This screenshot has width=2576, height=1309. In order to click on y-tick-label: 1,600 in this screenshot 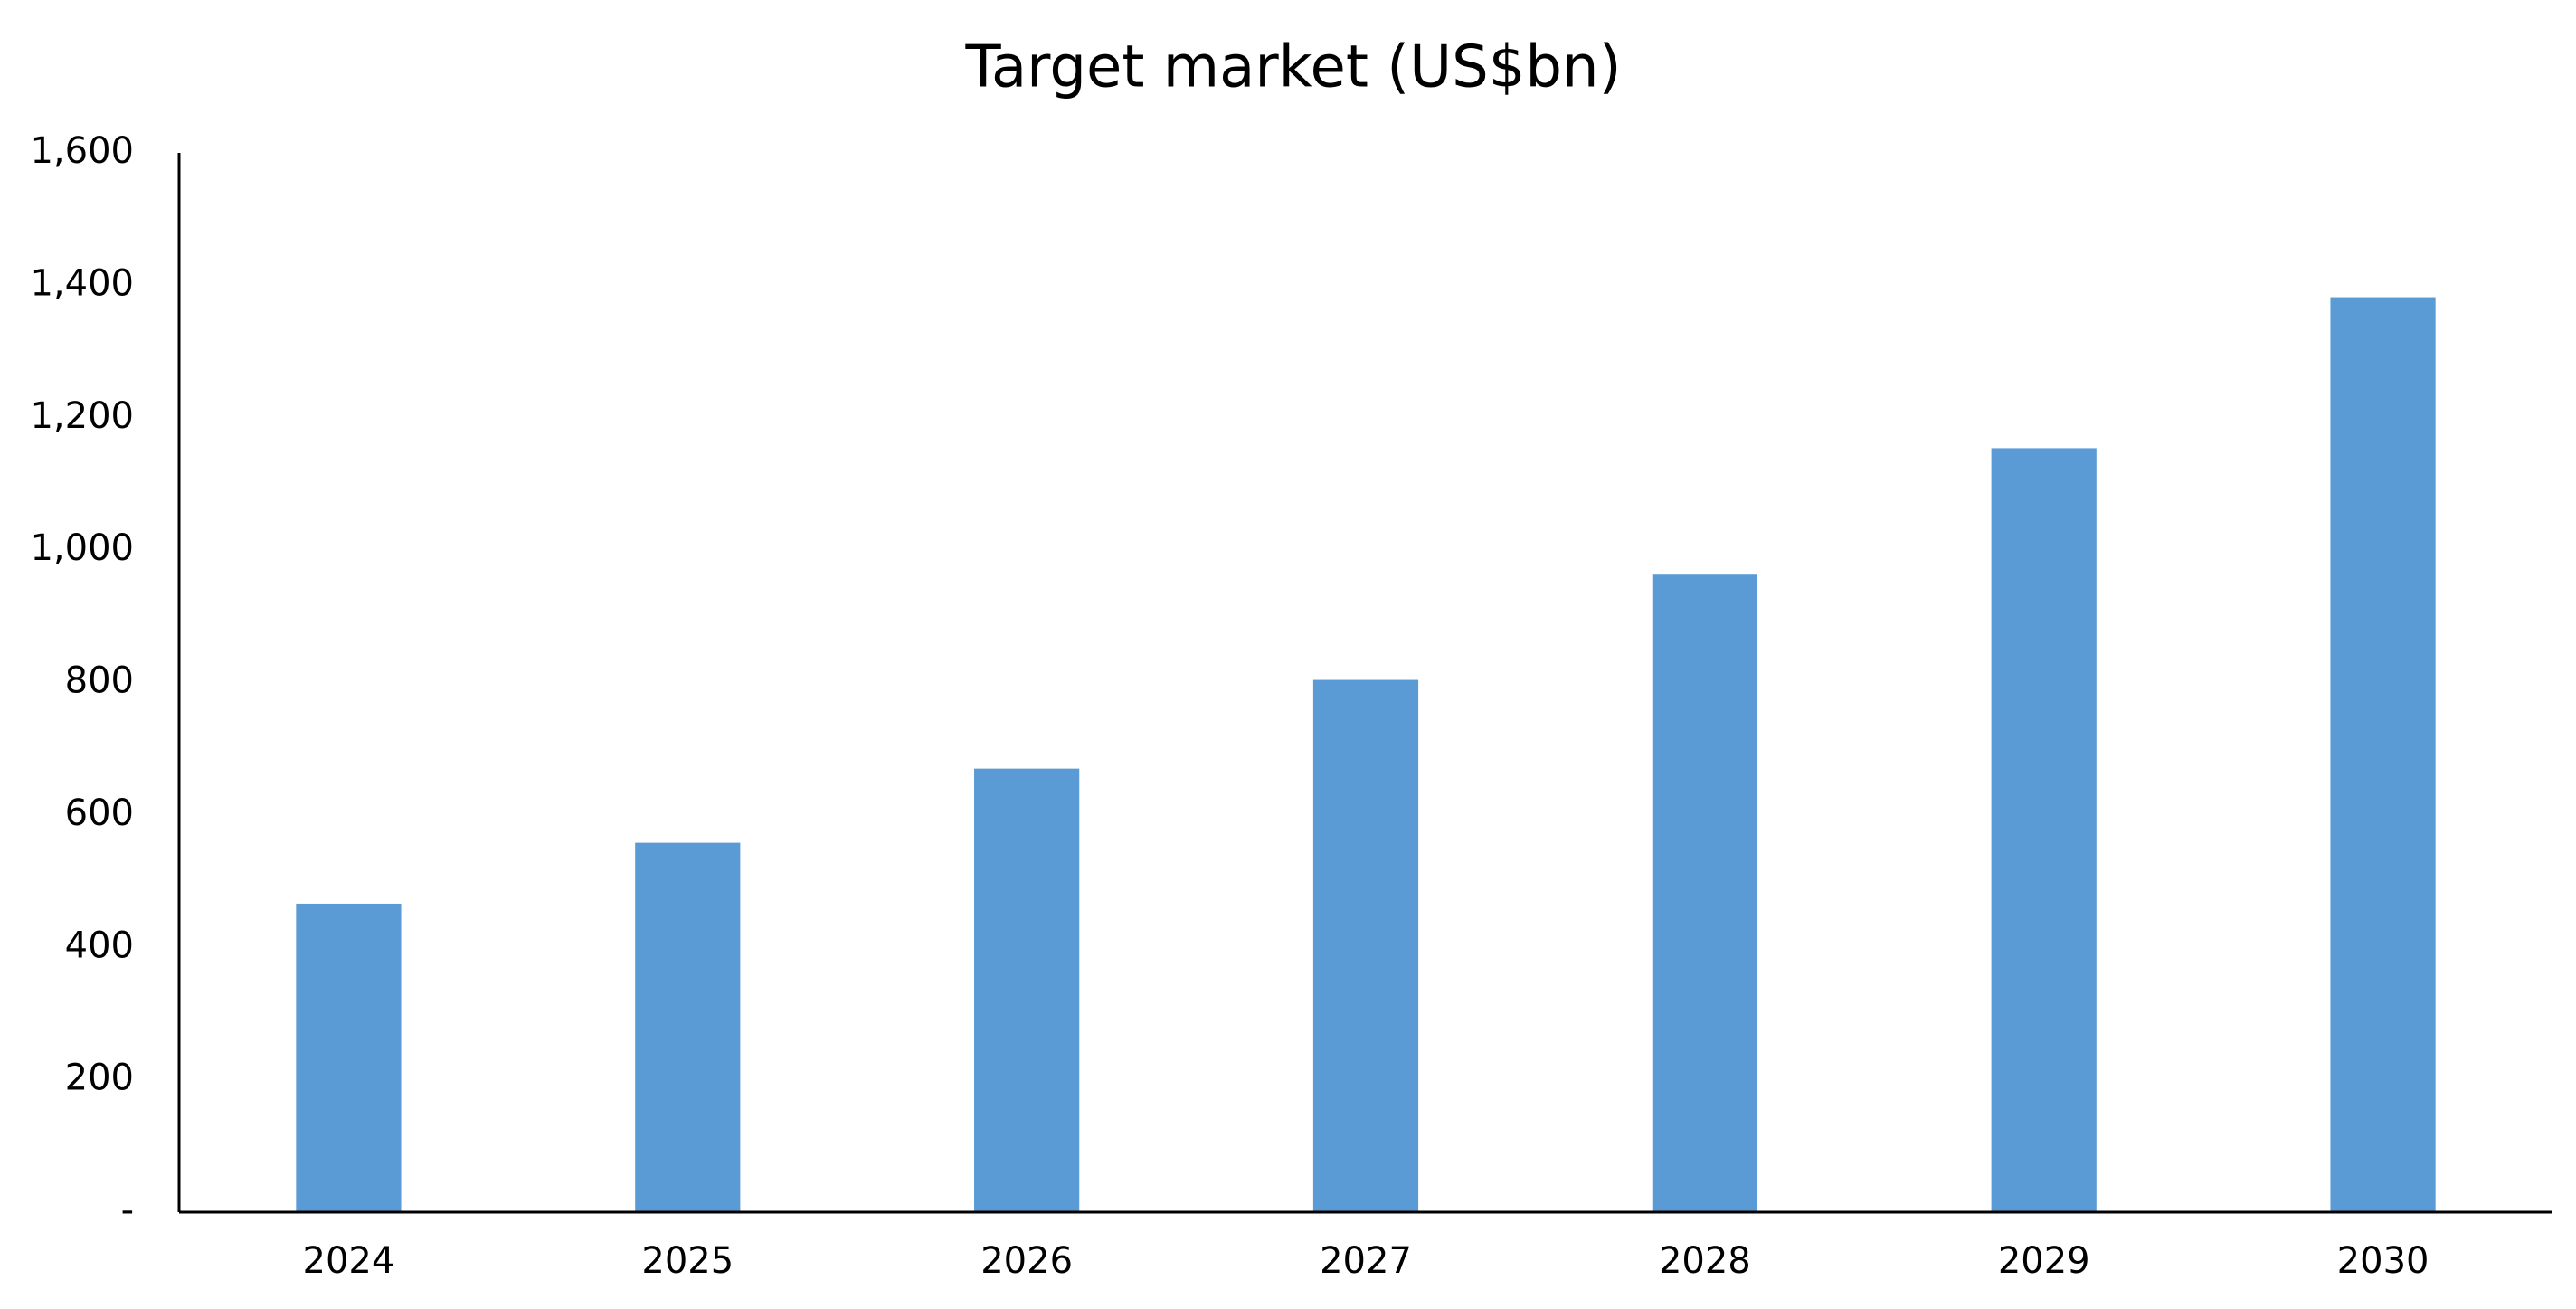, I will do `click(82, 151)`.